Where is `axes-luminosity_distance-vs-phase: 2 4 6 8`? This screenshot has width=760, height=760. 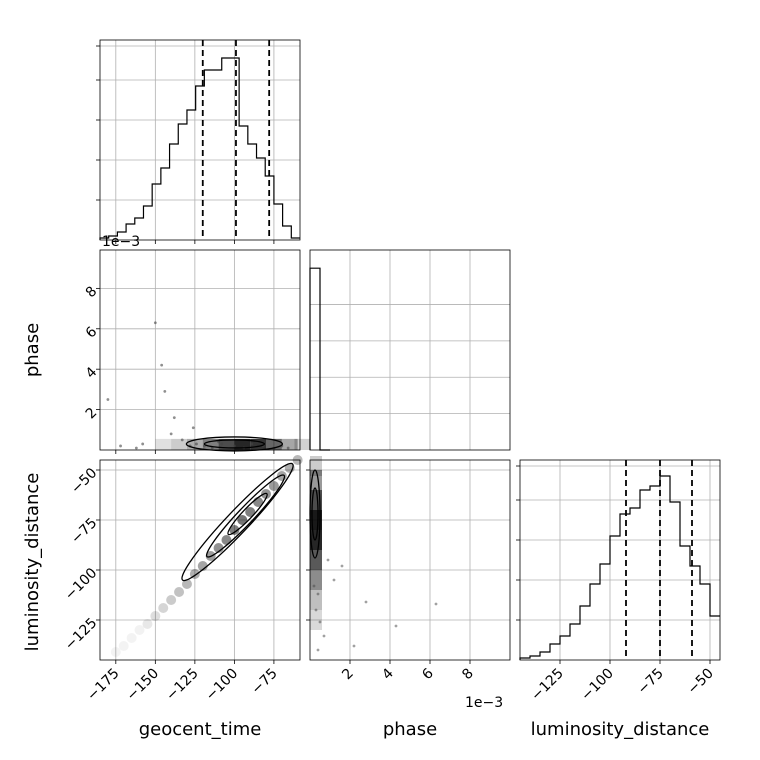
axes-luminosity_distance-vs-phase: 2 4 6 8 is located at coordinates (408, 570).